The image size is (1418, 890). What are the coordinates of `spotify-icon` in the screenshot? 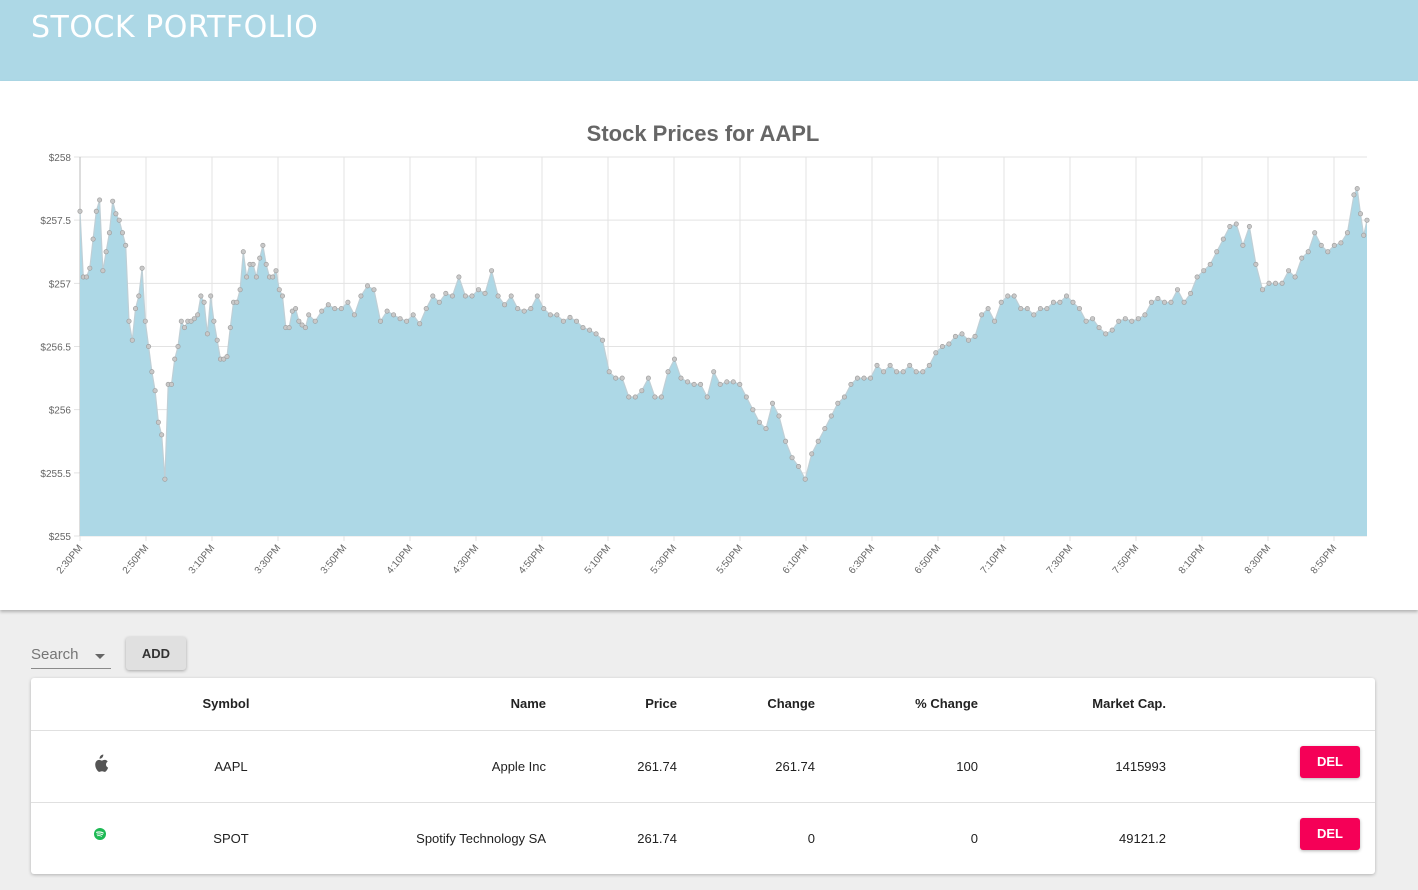 It's located at (100, 834).